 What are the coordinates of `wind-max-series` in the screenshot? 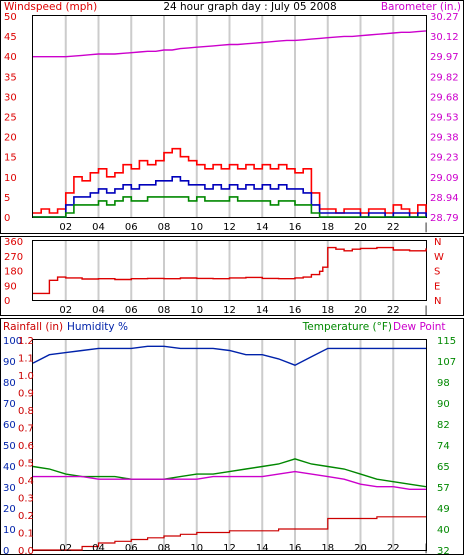 It's located at (230, 180).